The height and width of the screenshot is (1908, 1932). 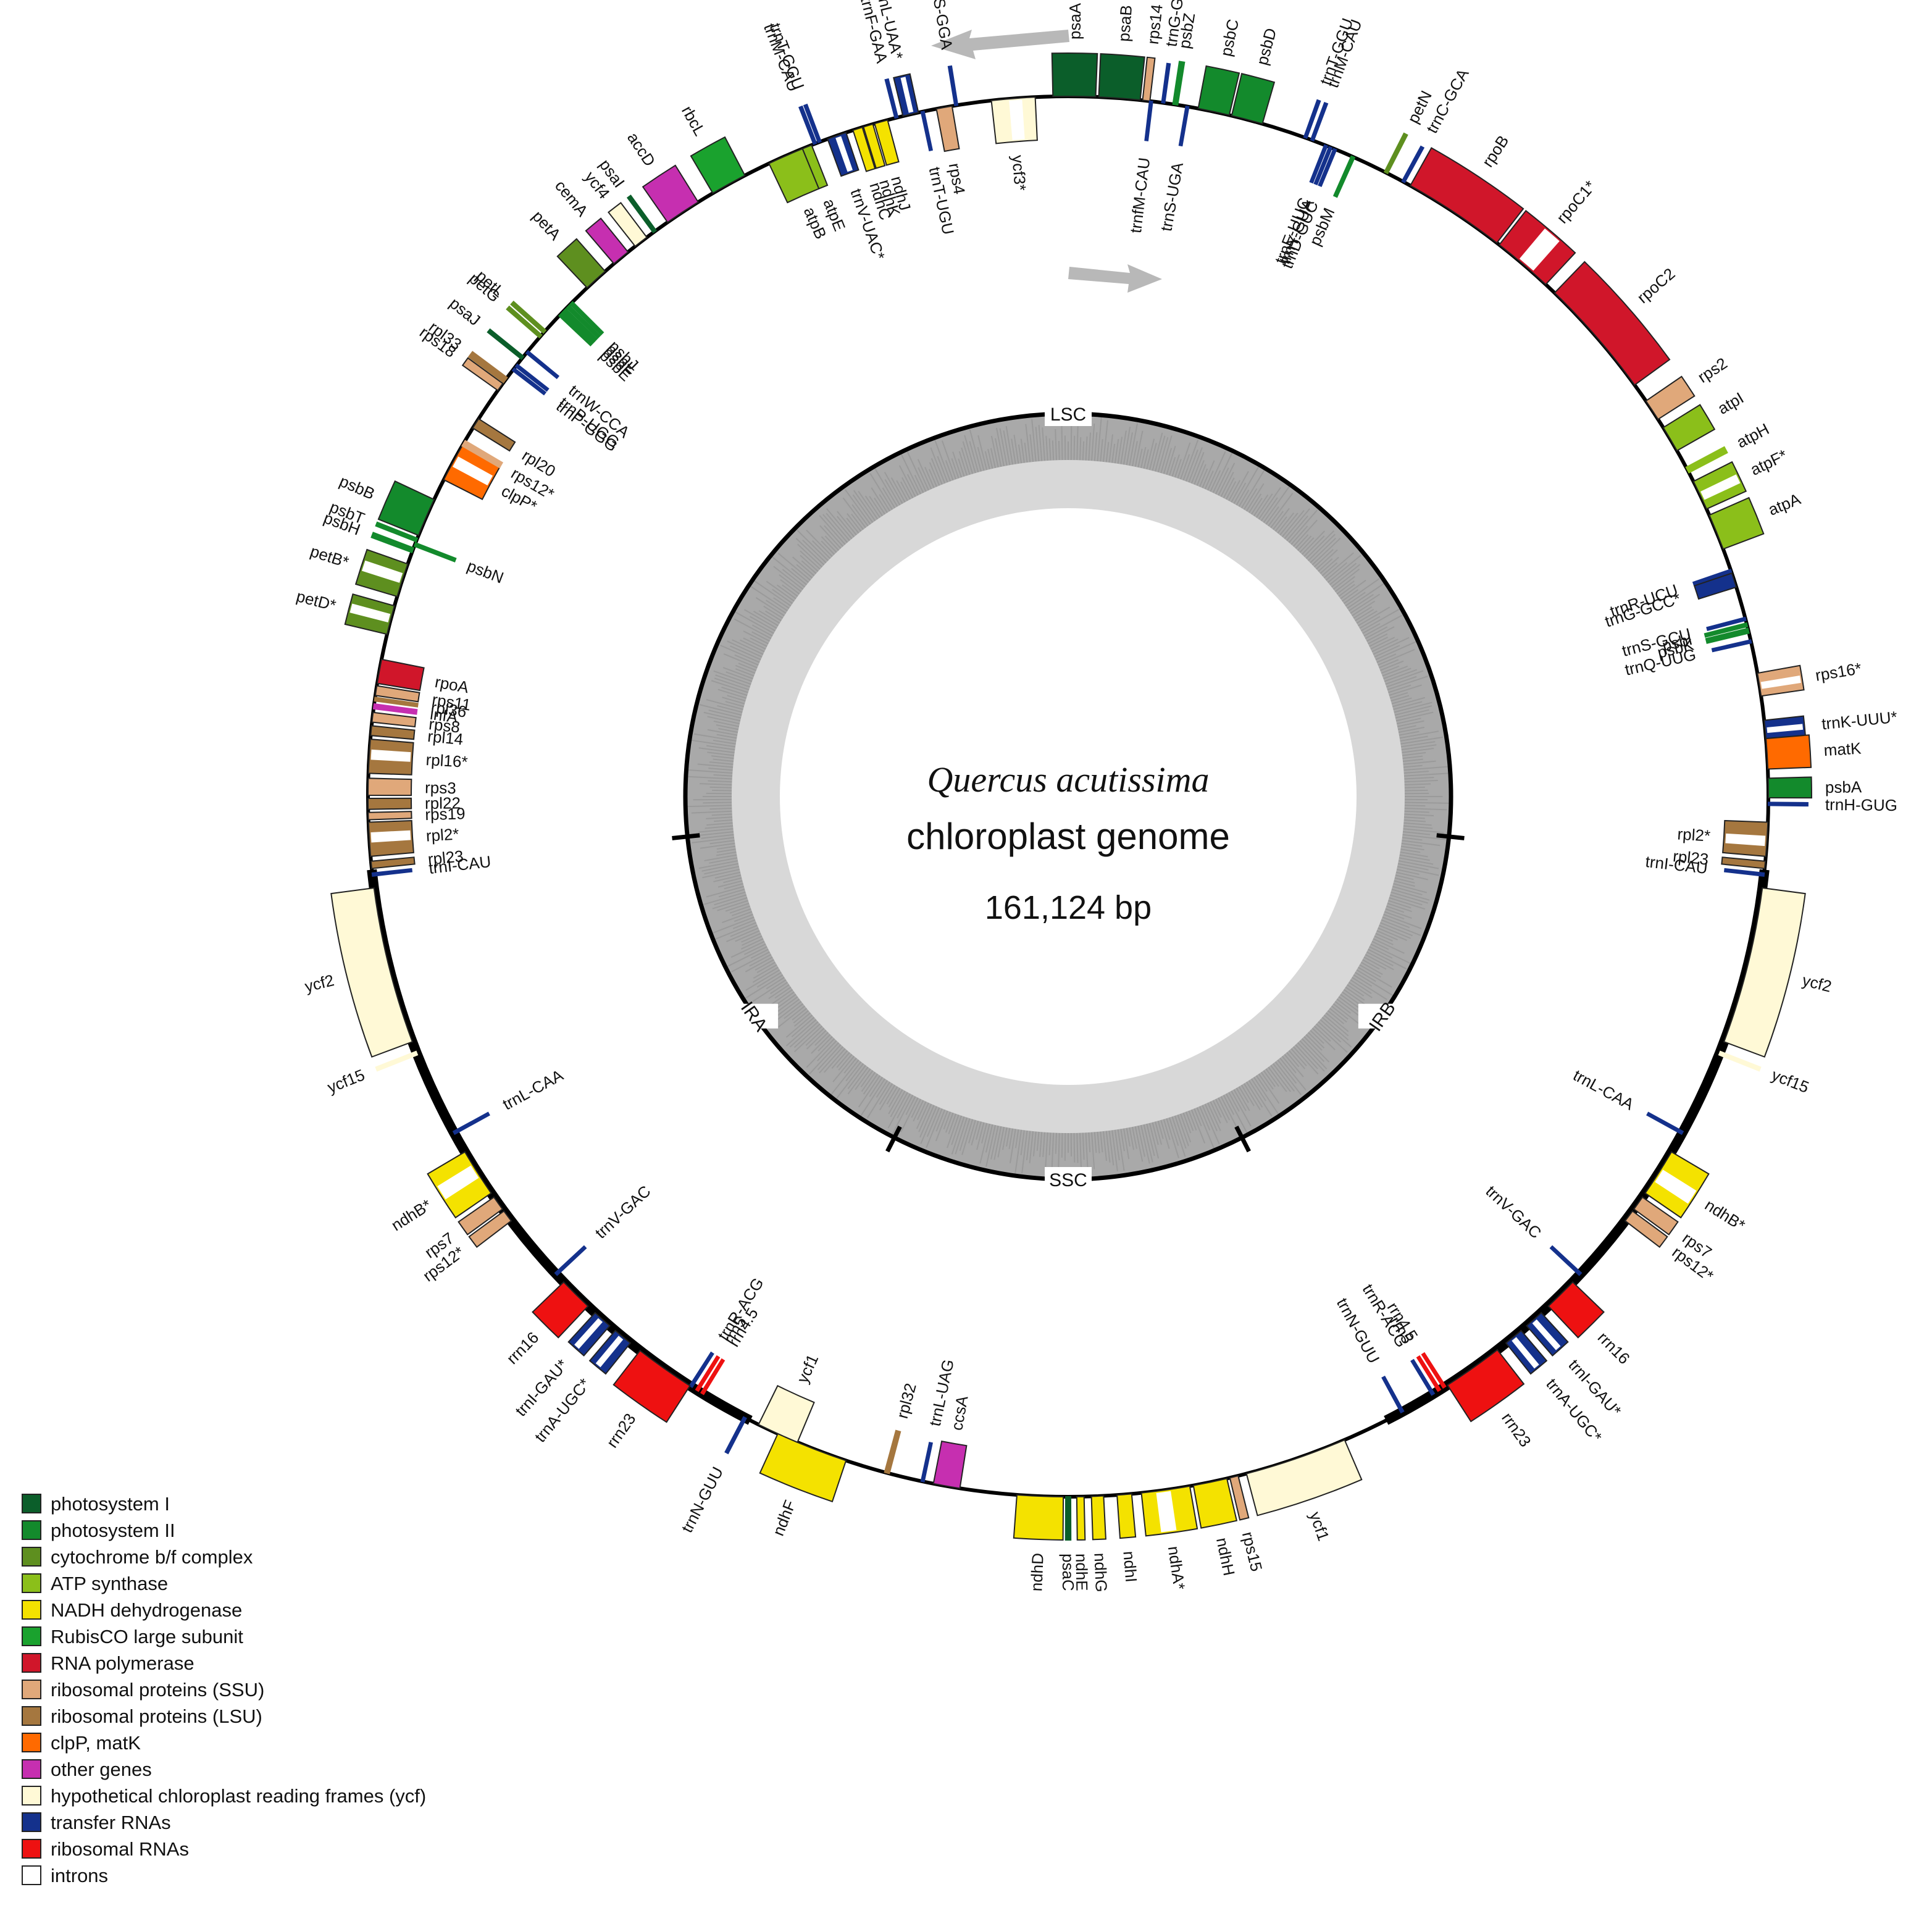 What do you see at coordinates (1267, 46) in the screenshot?
I see `gene-label: psbD` at bounding box center [1267, 46].